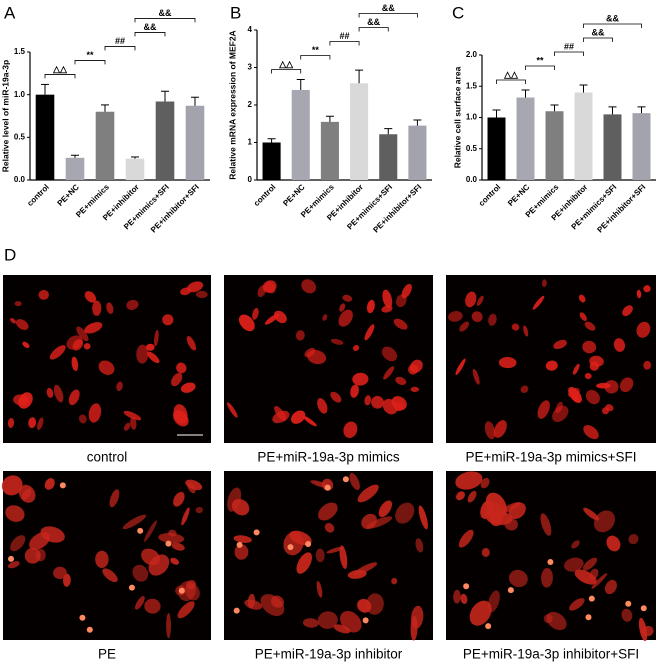  I want to click on image-caption: PE+miR-19a-3p inhibitor, so click(329, 654).